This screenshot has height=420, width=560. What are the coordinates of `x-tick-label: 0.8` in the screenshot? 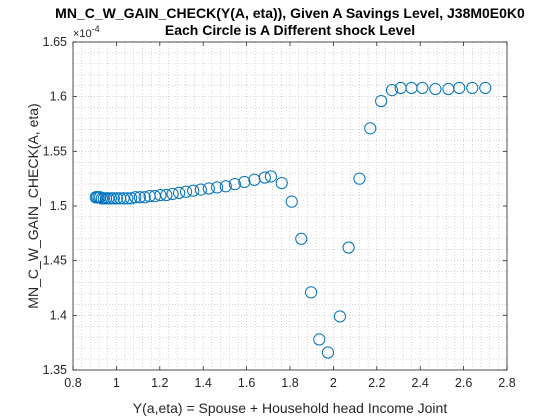 It's located at (72, 383).